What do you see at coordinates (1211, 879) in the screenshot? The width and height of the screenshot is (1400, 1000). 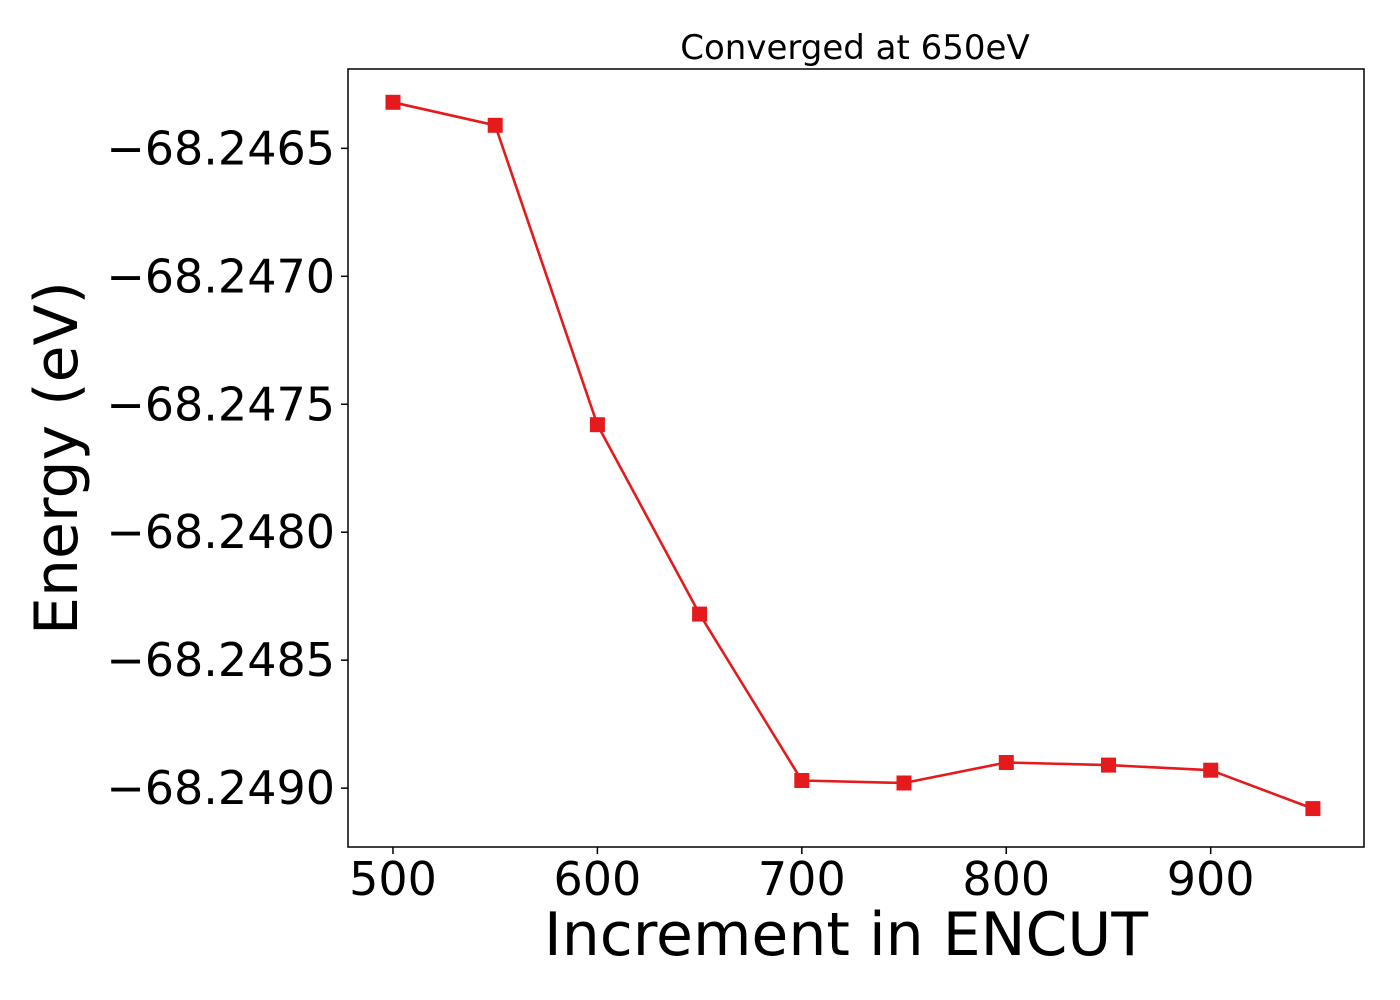 I see `x-tick-label: 900` at bounding box center [1211, 879].